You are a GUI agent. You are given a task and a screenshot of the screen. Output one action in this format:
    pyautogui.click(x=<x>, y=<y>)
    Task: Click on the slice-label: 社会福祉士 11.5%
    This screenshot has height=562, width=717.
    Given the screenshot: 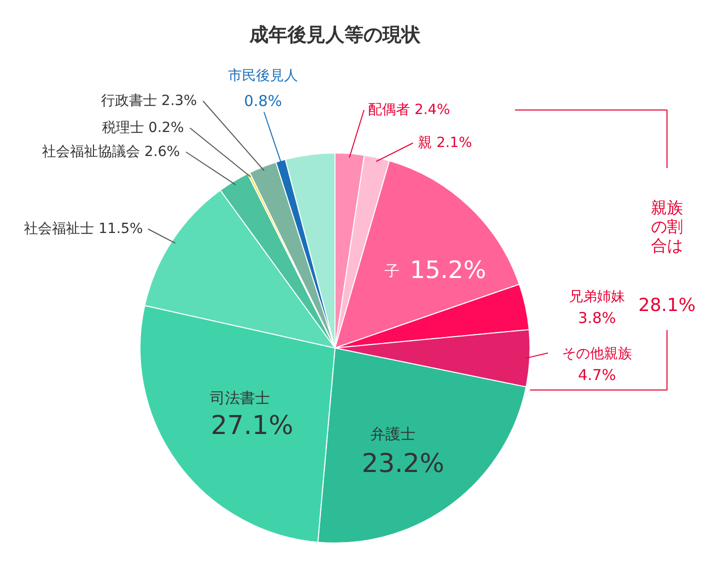 What is the action you would take?
    pyautogui.click(x=83, y=229)
    